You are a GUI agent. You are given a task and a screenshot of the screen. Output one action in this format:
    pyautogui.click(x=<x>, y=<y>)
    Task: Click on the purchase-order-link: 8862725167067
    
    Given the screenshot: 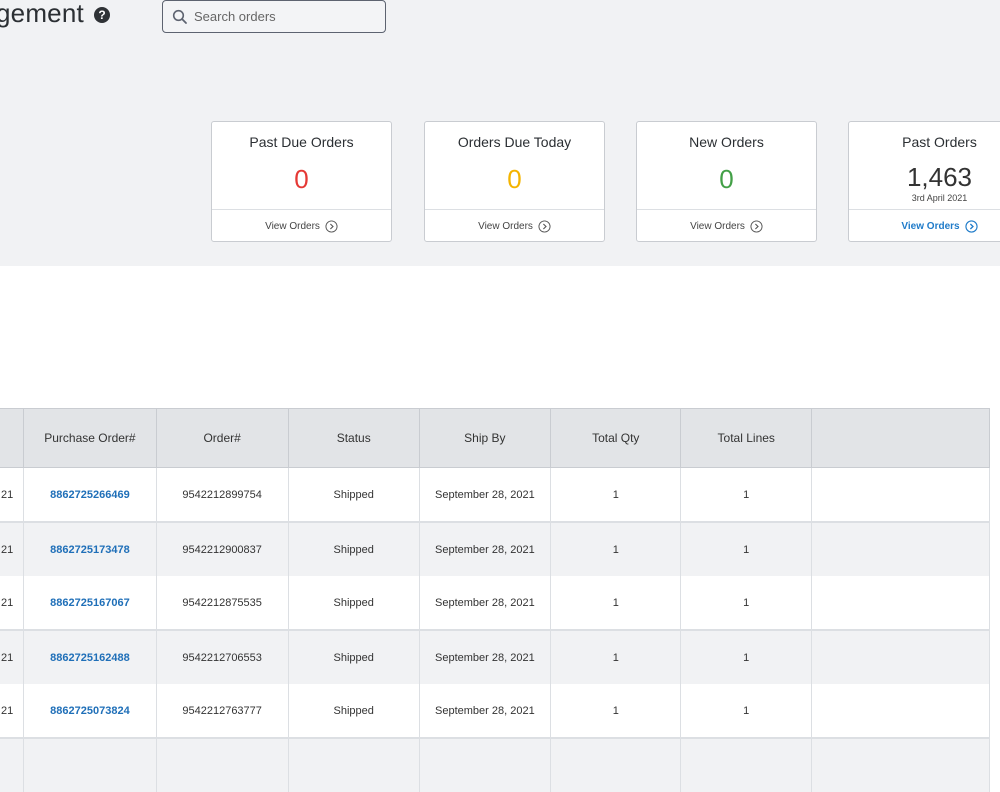 What is the action you would take?
    pyautogui.click(x=90, y=602)
    